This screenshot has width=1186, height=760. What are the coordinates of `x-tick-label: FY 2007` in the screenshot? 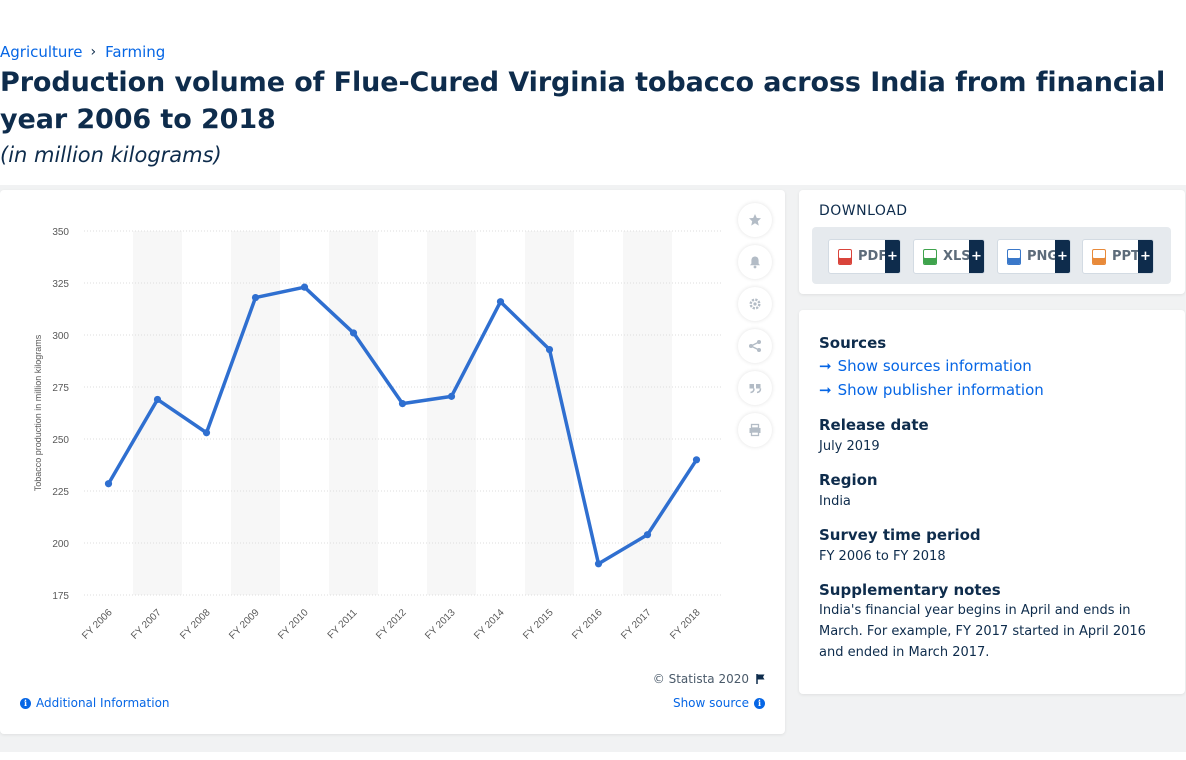 It's located at (146, 624).